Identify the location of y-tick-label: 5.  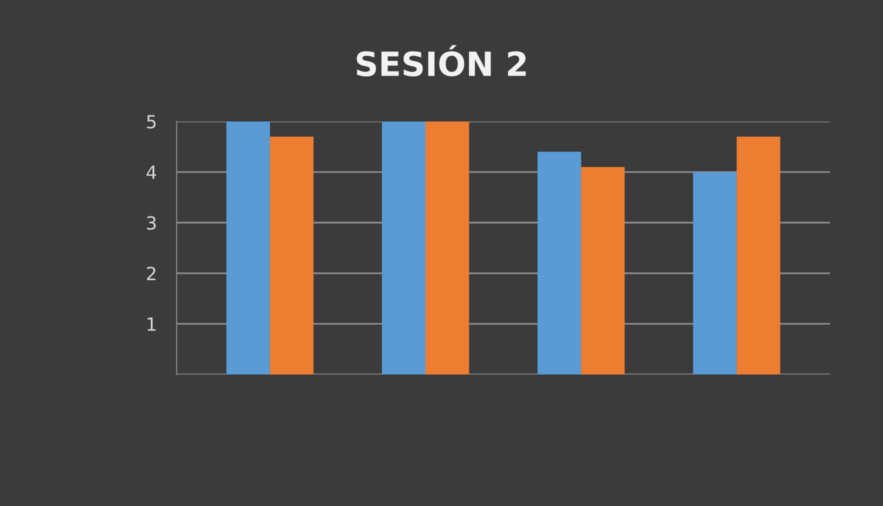
(151, 122).